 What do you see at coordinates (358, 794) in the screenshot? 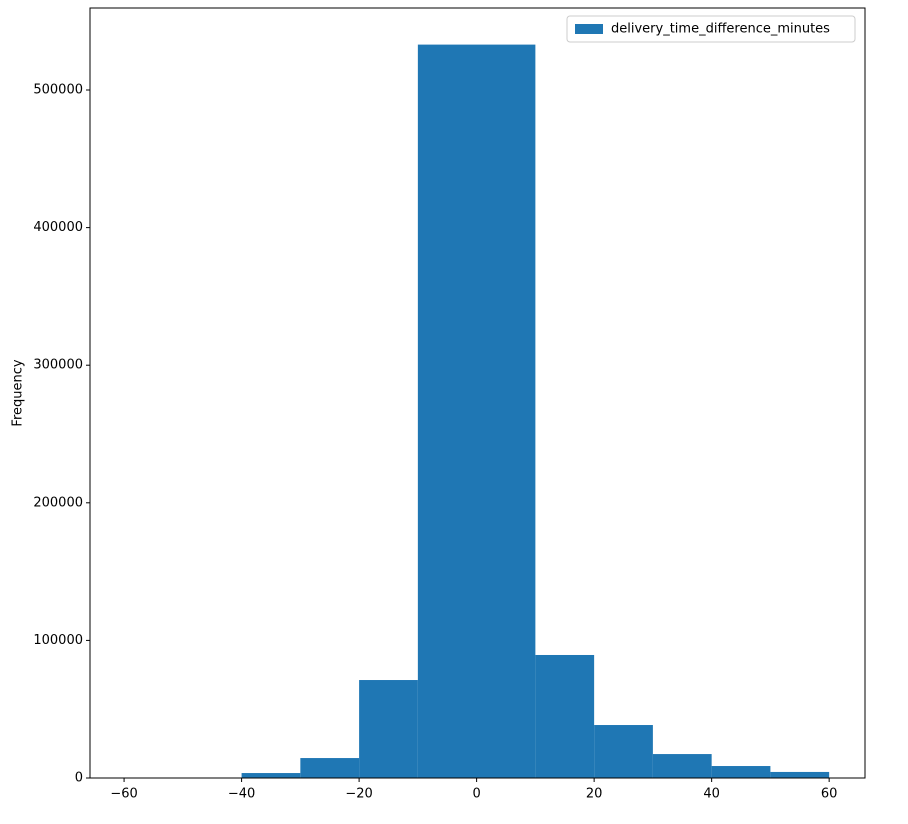
I see `x-tick-label: −20` at bounding box center [358, 794].